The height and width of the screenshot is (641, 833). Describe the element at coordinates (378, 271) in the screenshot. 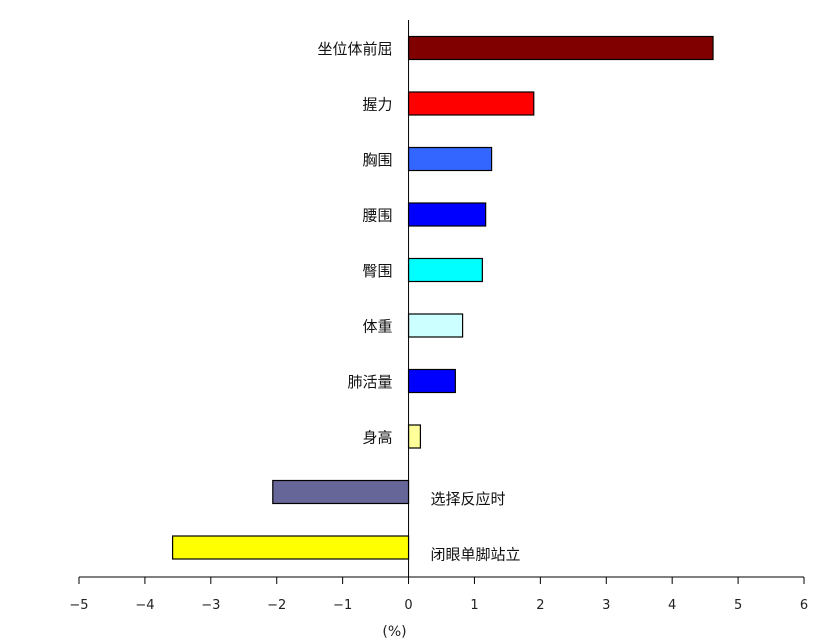

I see `category-label-4: 臀围` at that location.